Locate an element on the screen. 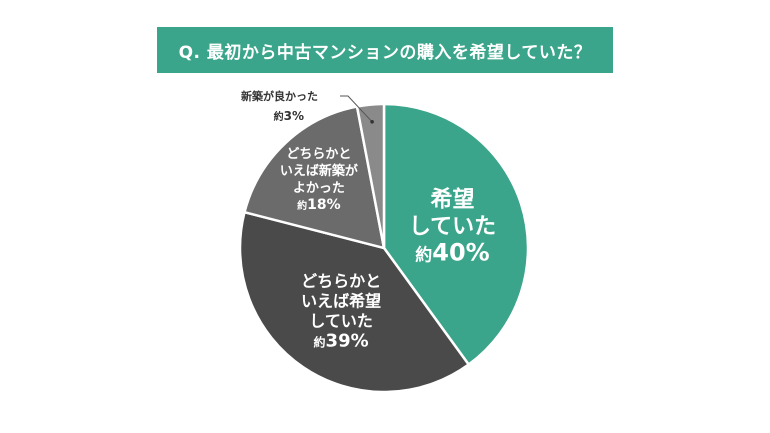  slice-value: 約18% is located at coordinates (319, 205).